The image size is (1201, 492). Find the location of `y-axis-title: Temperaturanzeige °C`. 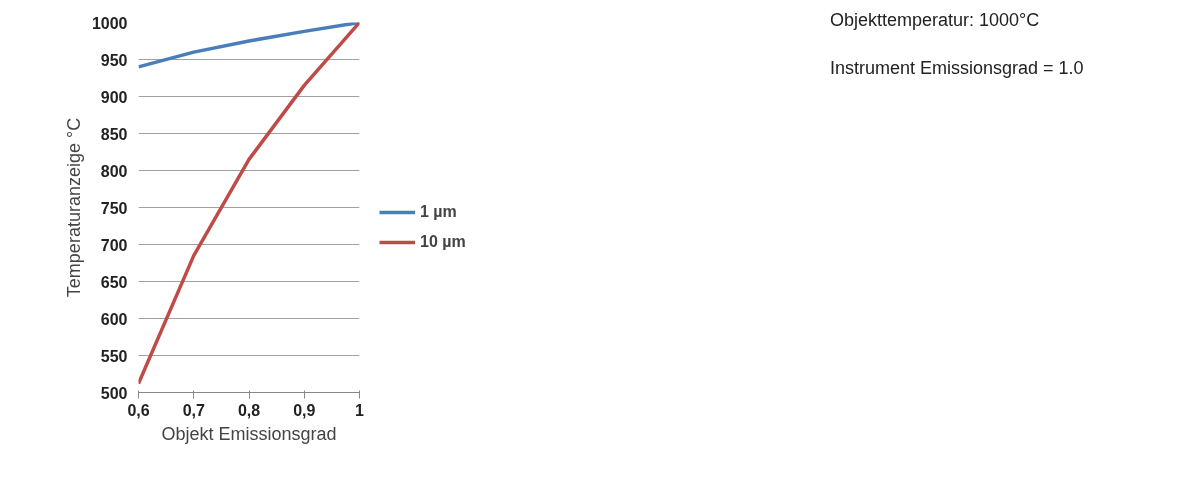

y-axis-title: Temperaturanzeige °C is located at coordinates (73, 207).